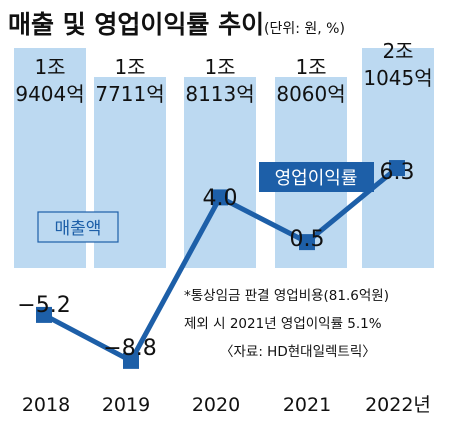  Describe the element at coordinates (397, 51) in the screenshot. I see `revenue-label-top: 2조` at that location.